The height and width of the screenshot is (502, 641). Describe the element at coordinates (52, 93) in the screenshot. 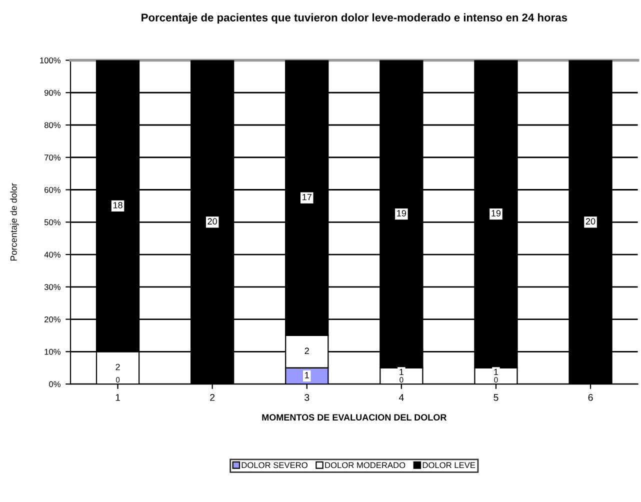

I see `y-tick-label: 90%` at that location.